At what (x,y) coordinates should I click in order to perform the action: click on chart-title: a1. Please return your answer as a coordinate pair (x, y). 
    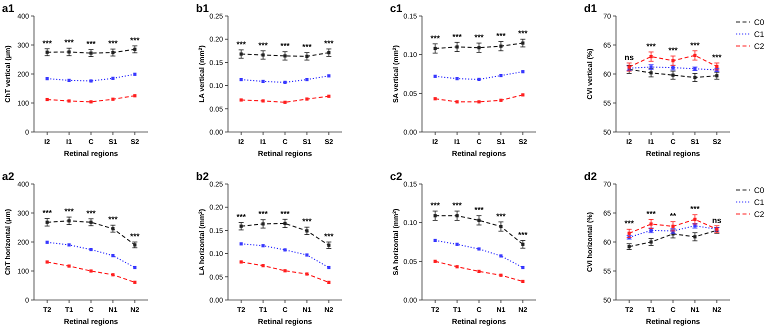
    Looking at the image, I should click on (8, 9).